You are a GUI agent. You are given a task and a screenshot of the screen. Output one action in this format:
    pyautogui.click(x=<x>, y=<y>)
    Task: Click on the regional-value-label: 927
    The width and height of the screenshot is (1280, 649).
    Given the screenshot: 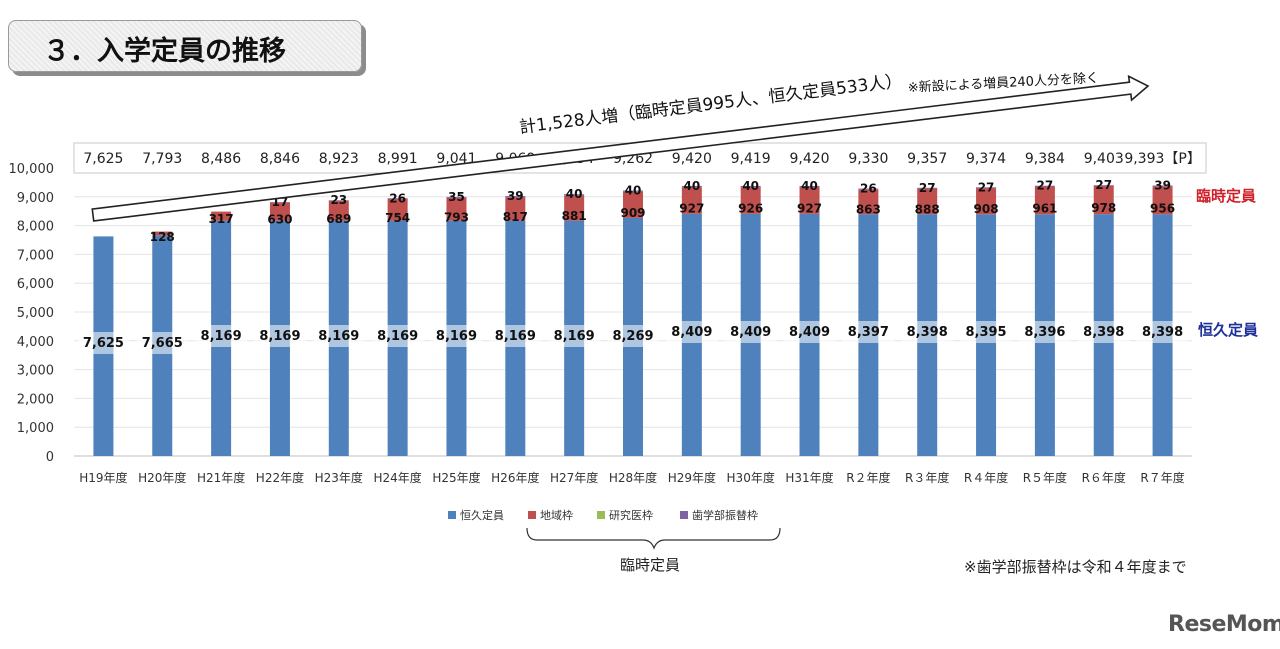 What is the action you would take?
    pyautogui.click(x=691, y=208)
    